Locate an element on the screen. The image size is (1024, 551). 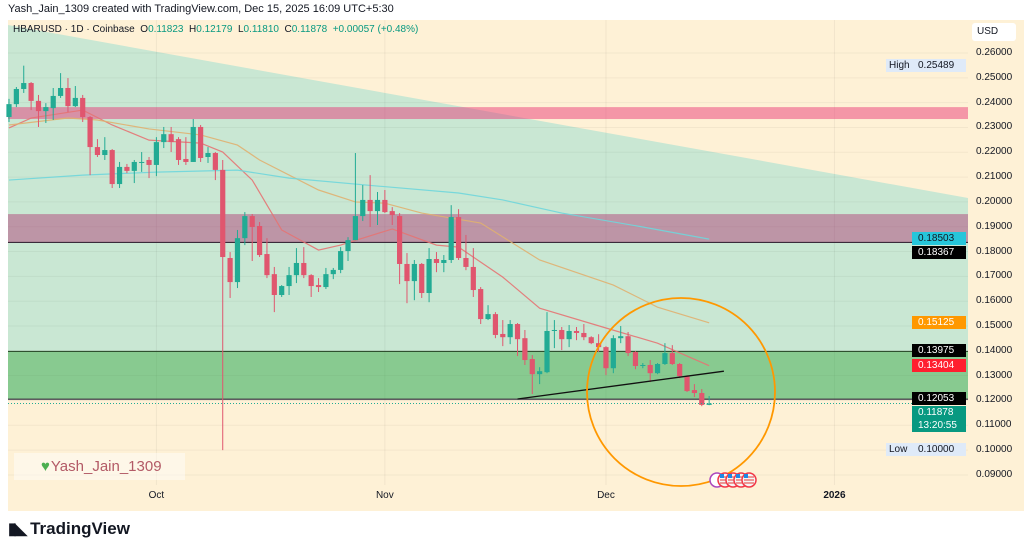
tradingview-logo: ▮◣ TradingView is located at coordinates (69, 529).